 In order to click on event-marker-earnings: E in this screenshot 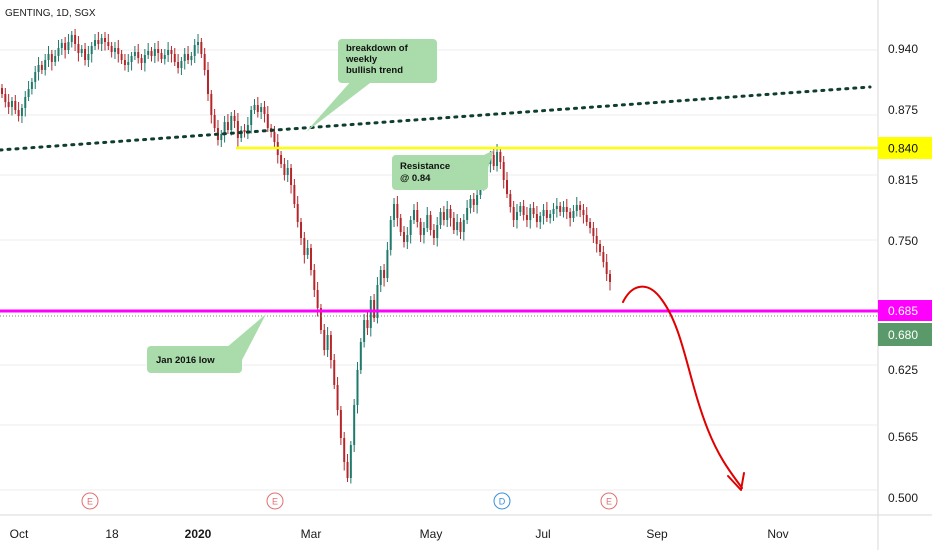, I will do `click(90, 501)`.